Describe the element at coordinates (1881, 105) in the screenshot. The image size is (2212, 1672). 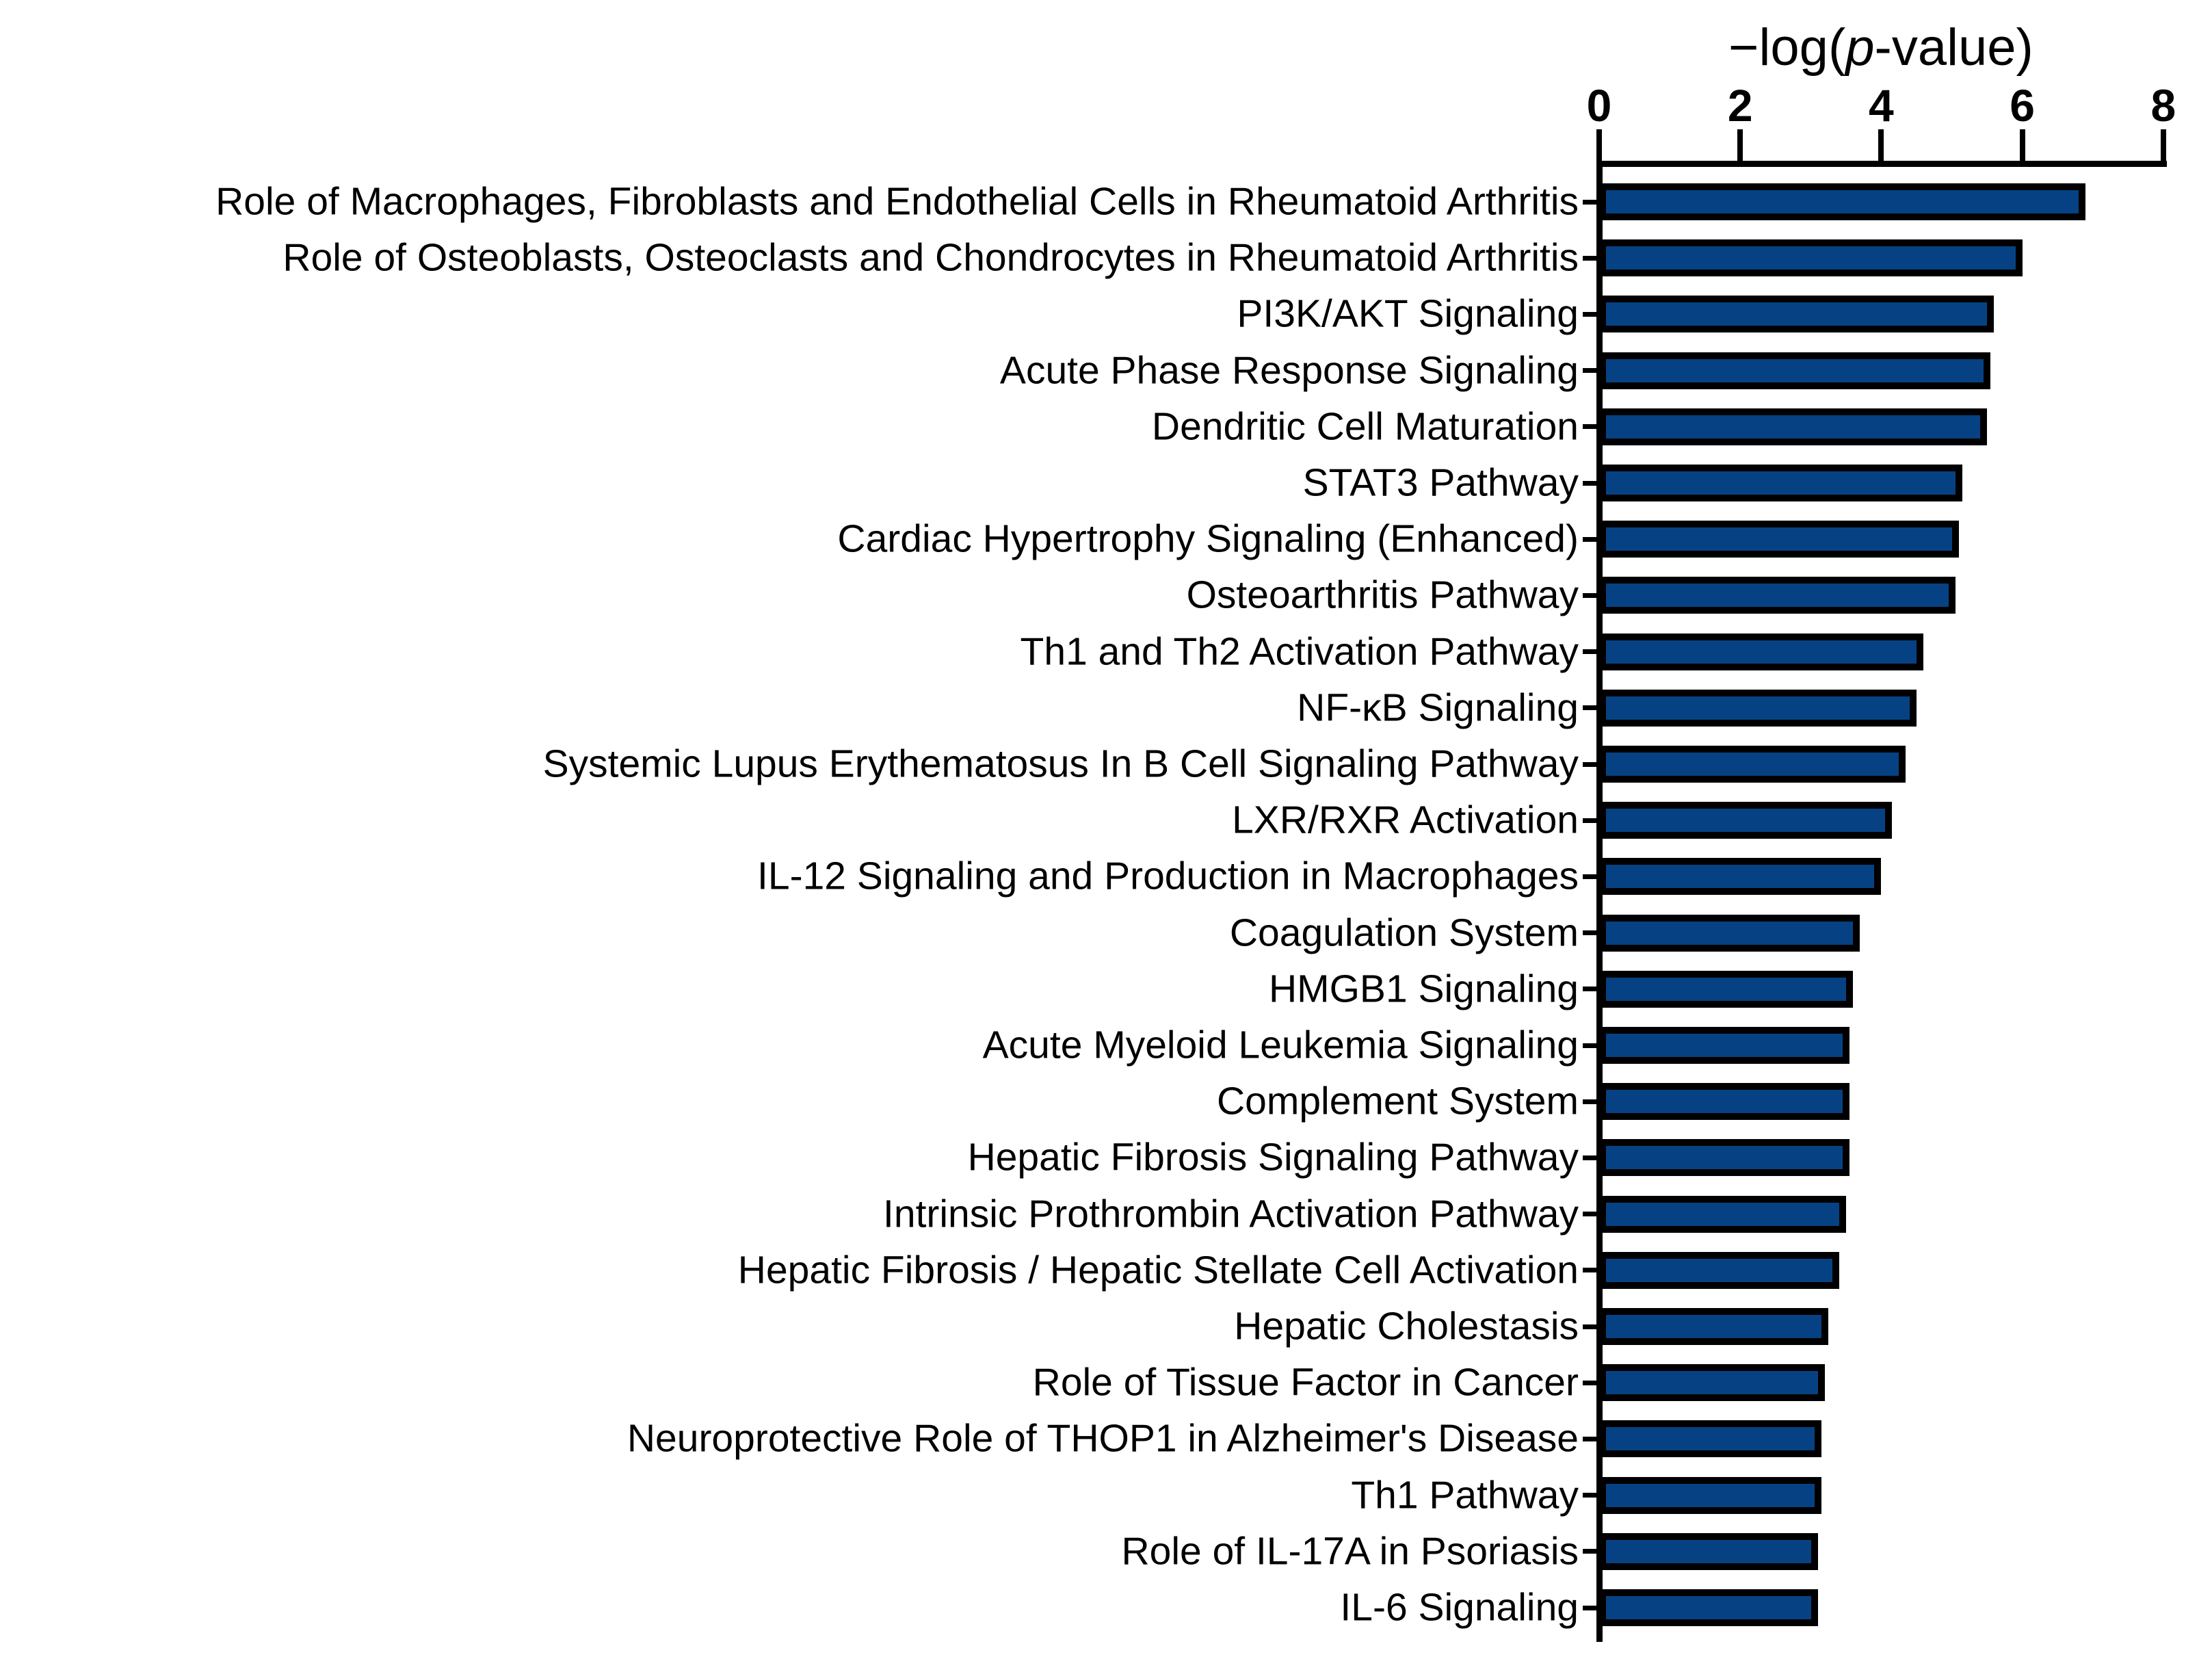
I see `x-axis-tick-label: 4` at that location.